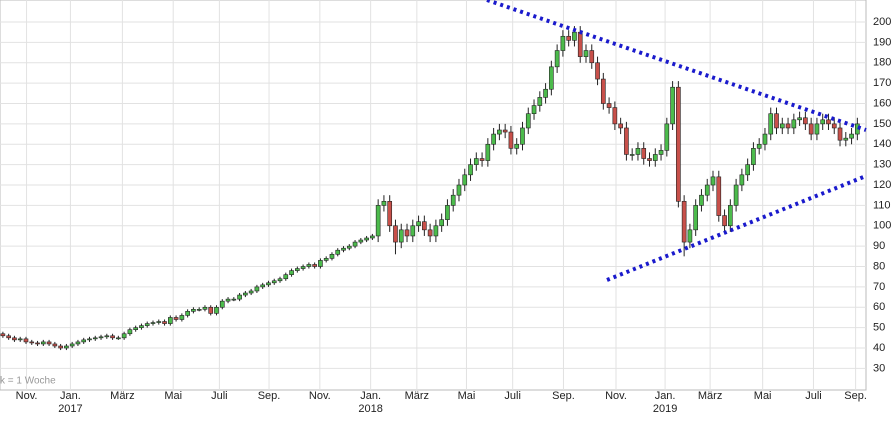 This screenshot has height=423, width=896. What do you see at coordinates (879, 246) in the screenshot?
I see `y-tick-label: 90` at bounding box center [879, 246].